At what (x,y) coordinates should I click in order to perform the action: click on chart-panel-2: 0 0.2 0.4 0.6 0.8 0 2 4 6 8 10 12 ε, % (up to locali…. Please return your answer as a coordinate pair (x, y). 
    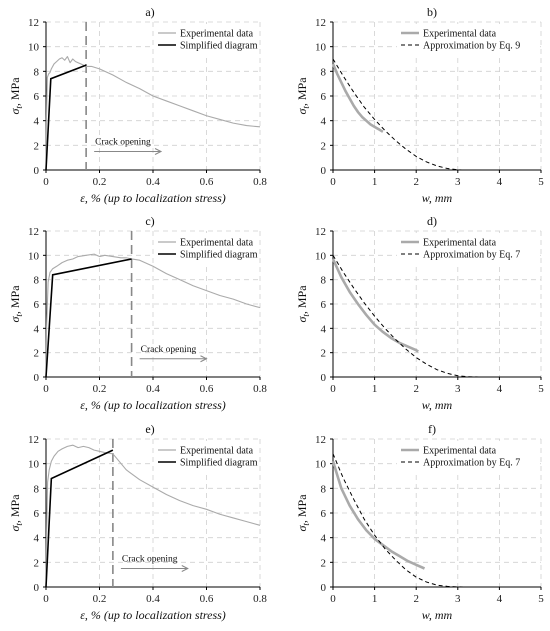
    Looking at the image, I should click on (137, 313).